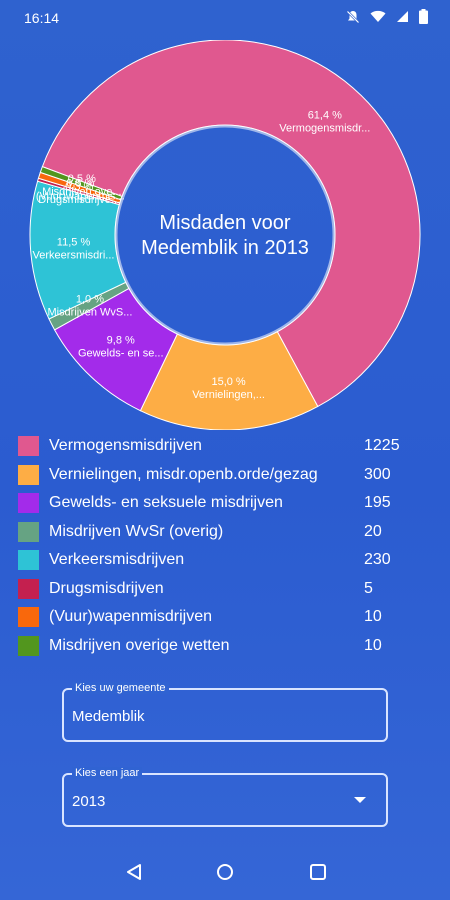  Describe the element at coordinates (225, 223) in the screenshot. I see `chart-title-line-1: Misdaden voor` at that location.